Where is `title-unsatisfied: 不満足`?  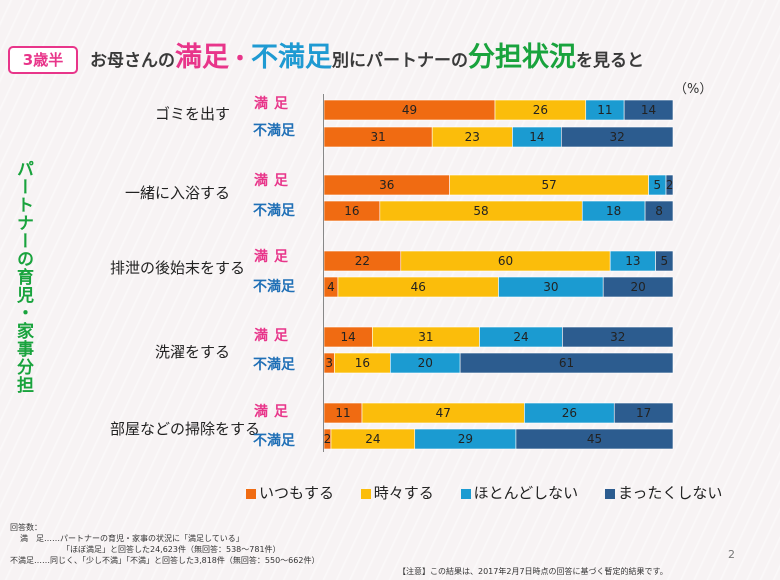
title-unsatisfied: 不満足 is located at coordinates (292, 57).